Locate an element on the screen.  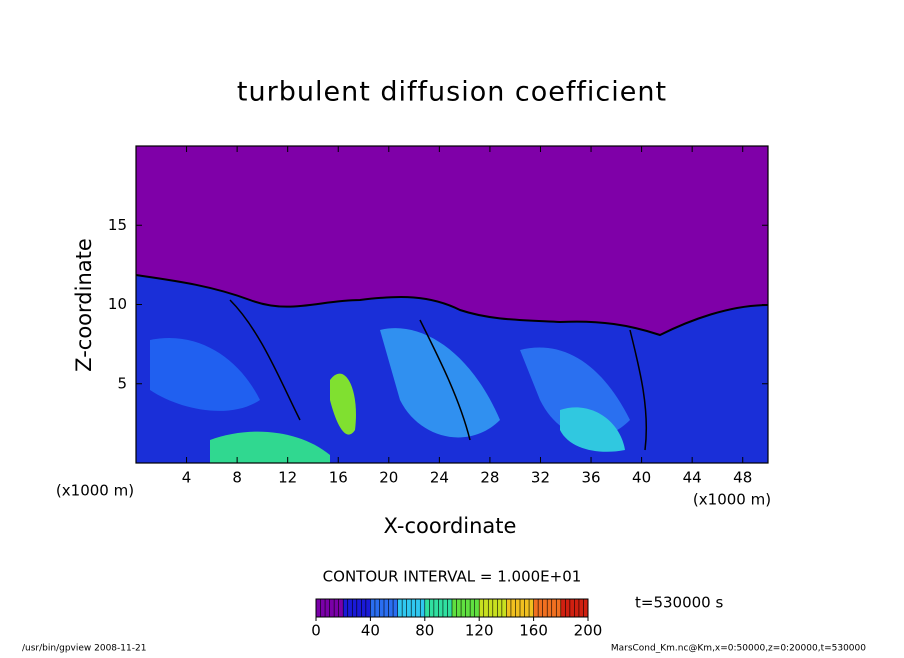
footer-left: /usr/bin/gpview 2008-11-21 is located at coordinates (84, 649).